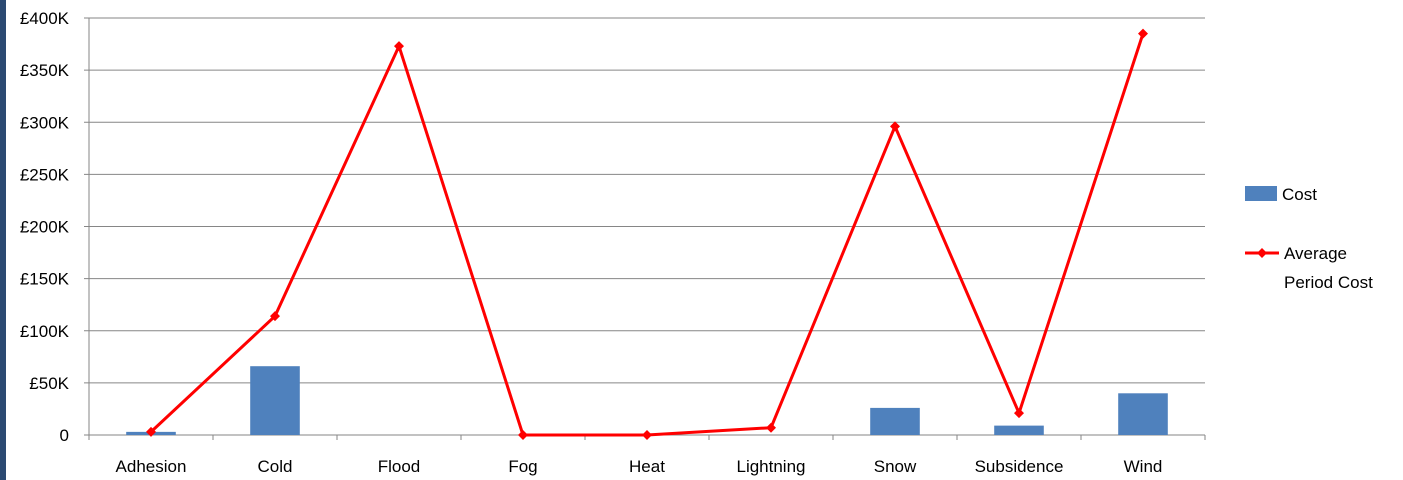 The width and height of the screenshot is (1403, 480). What do you see at coordinates (64, 435) in the screenshot?
I see `y-tick-label: 0` at bounding box center [64, 435].